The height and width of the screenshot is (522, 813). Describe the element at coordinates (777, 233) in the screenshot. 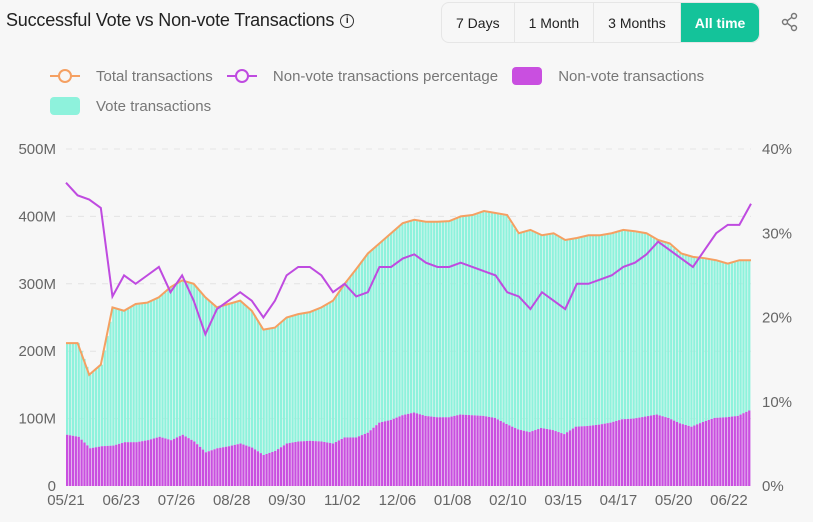

I see `y-right-tick: 30%` at that location.